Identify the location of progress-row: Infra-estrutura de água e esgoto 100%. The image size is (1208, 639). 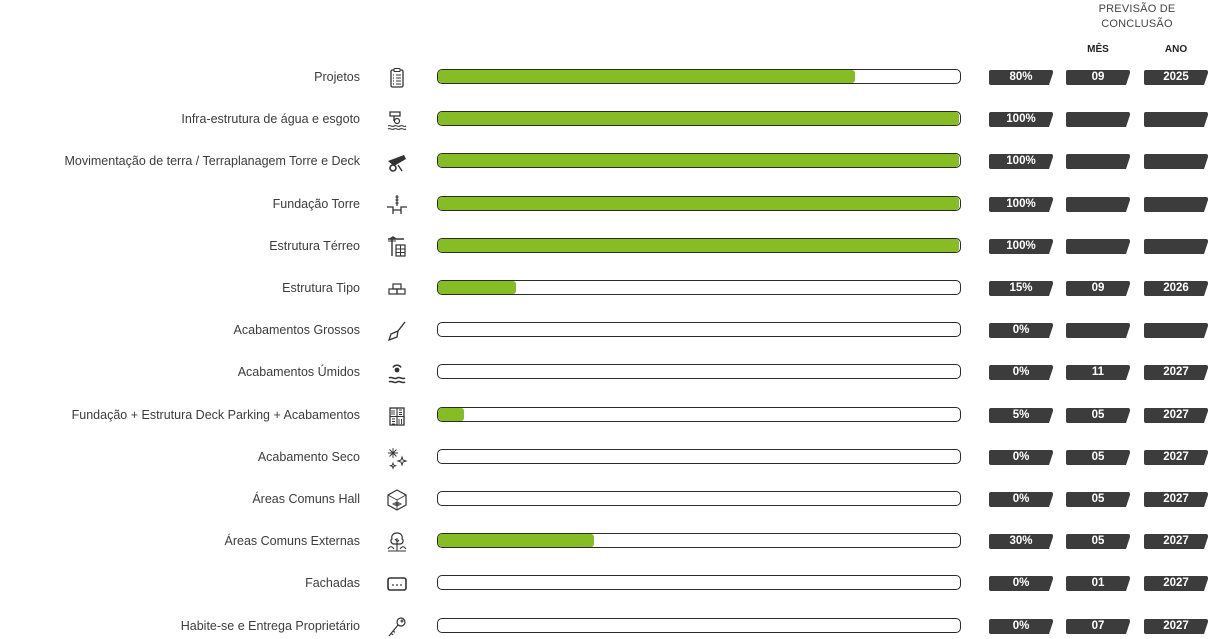
(604, 120).